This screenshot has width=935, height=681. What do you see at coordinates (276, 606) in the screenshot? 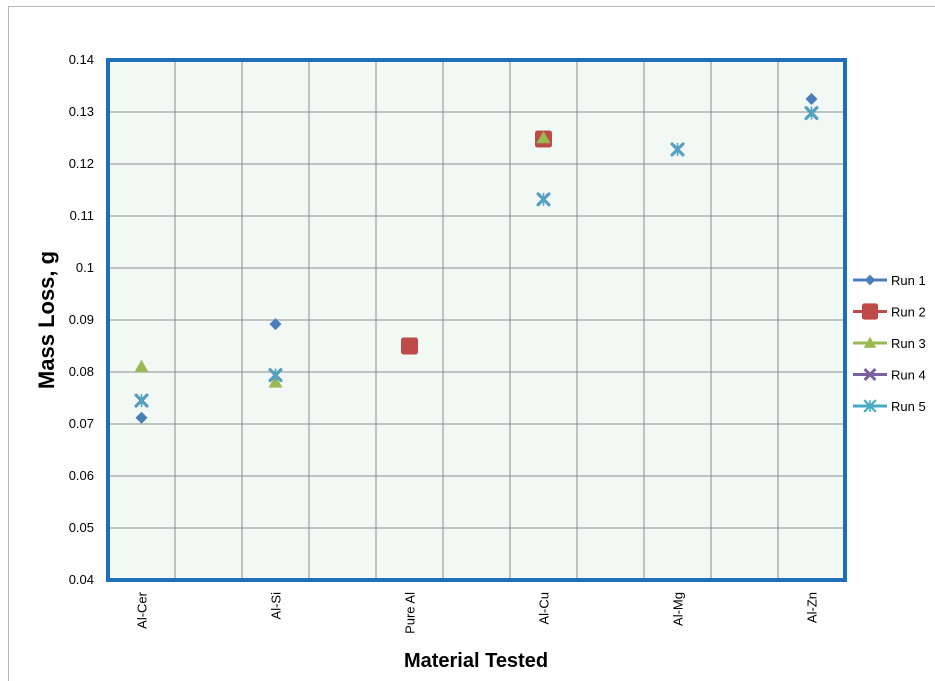
I see `x-tick-label: Al-Si` at bounding box center [276, 606].